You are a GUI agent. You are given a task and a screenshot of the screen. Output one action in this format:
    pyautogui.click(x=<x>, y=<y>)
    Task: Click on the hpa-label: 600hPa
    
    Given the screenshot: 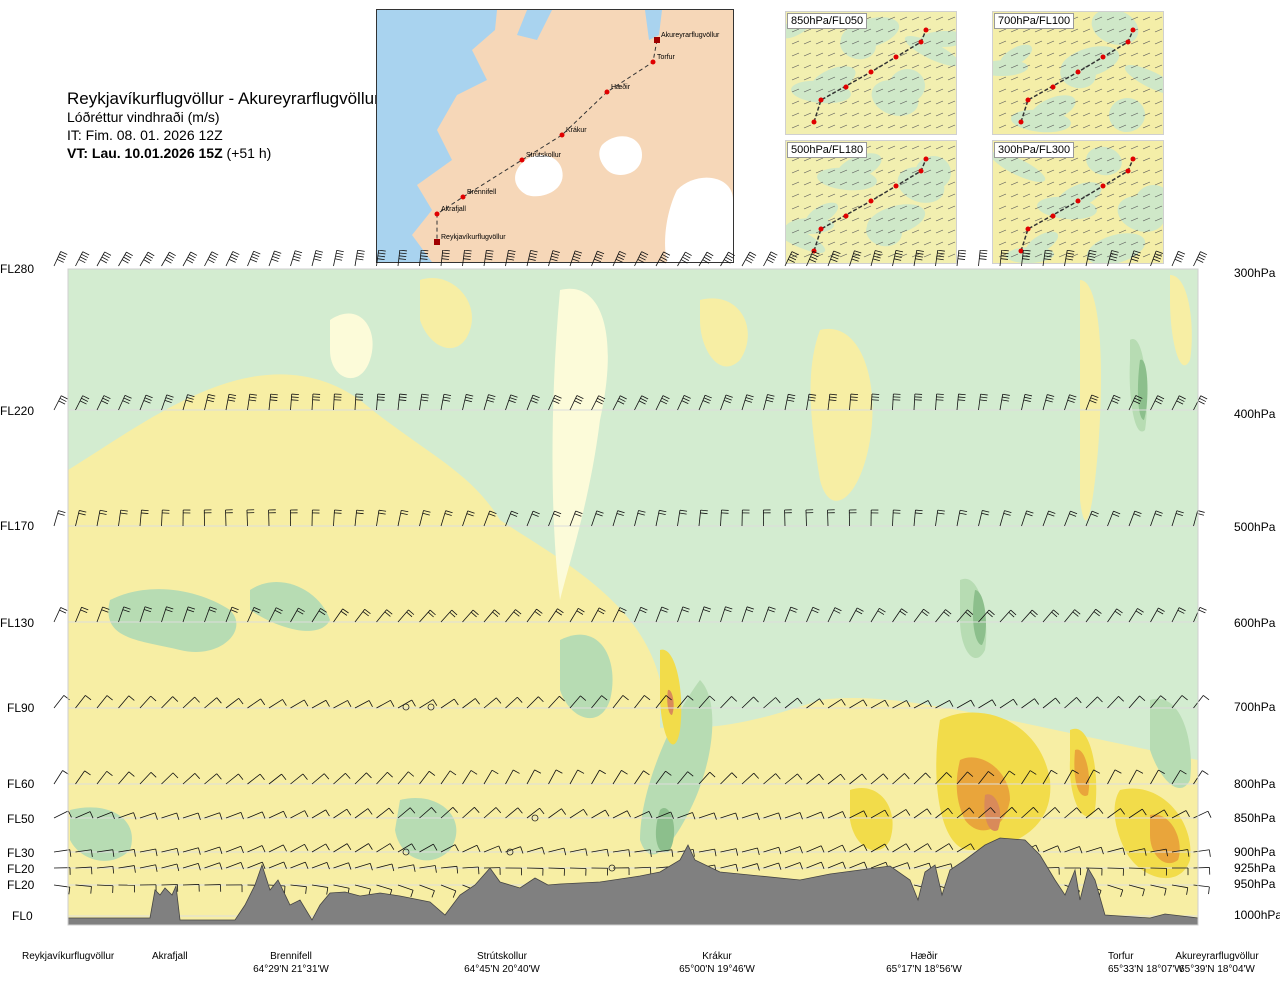 What is the action you would take?
    pyautogui.click(x=1255, y=623)
    